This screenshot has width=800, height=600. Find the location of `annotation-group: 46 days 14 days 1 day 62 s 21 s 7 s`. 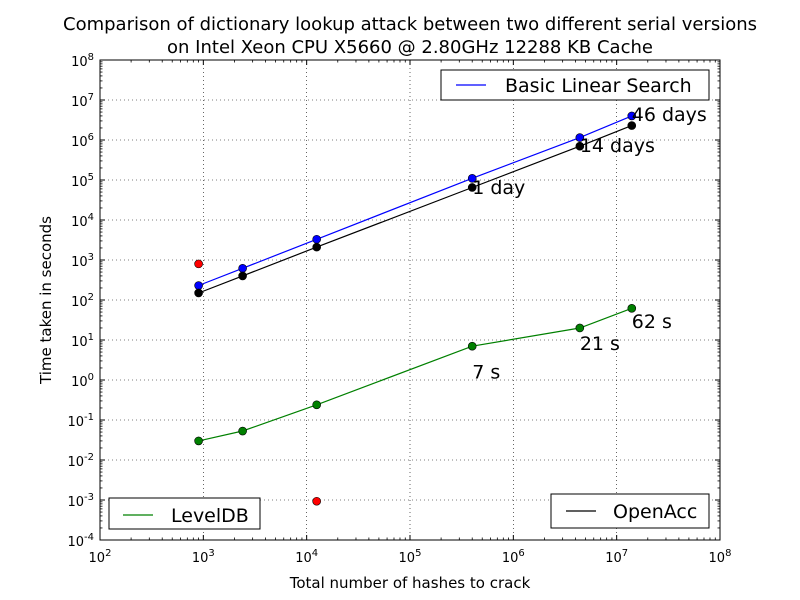

annotation-group: 46 days 14 days 1 day 62 s 21 s 7 s is located at coordinates (589, 243).